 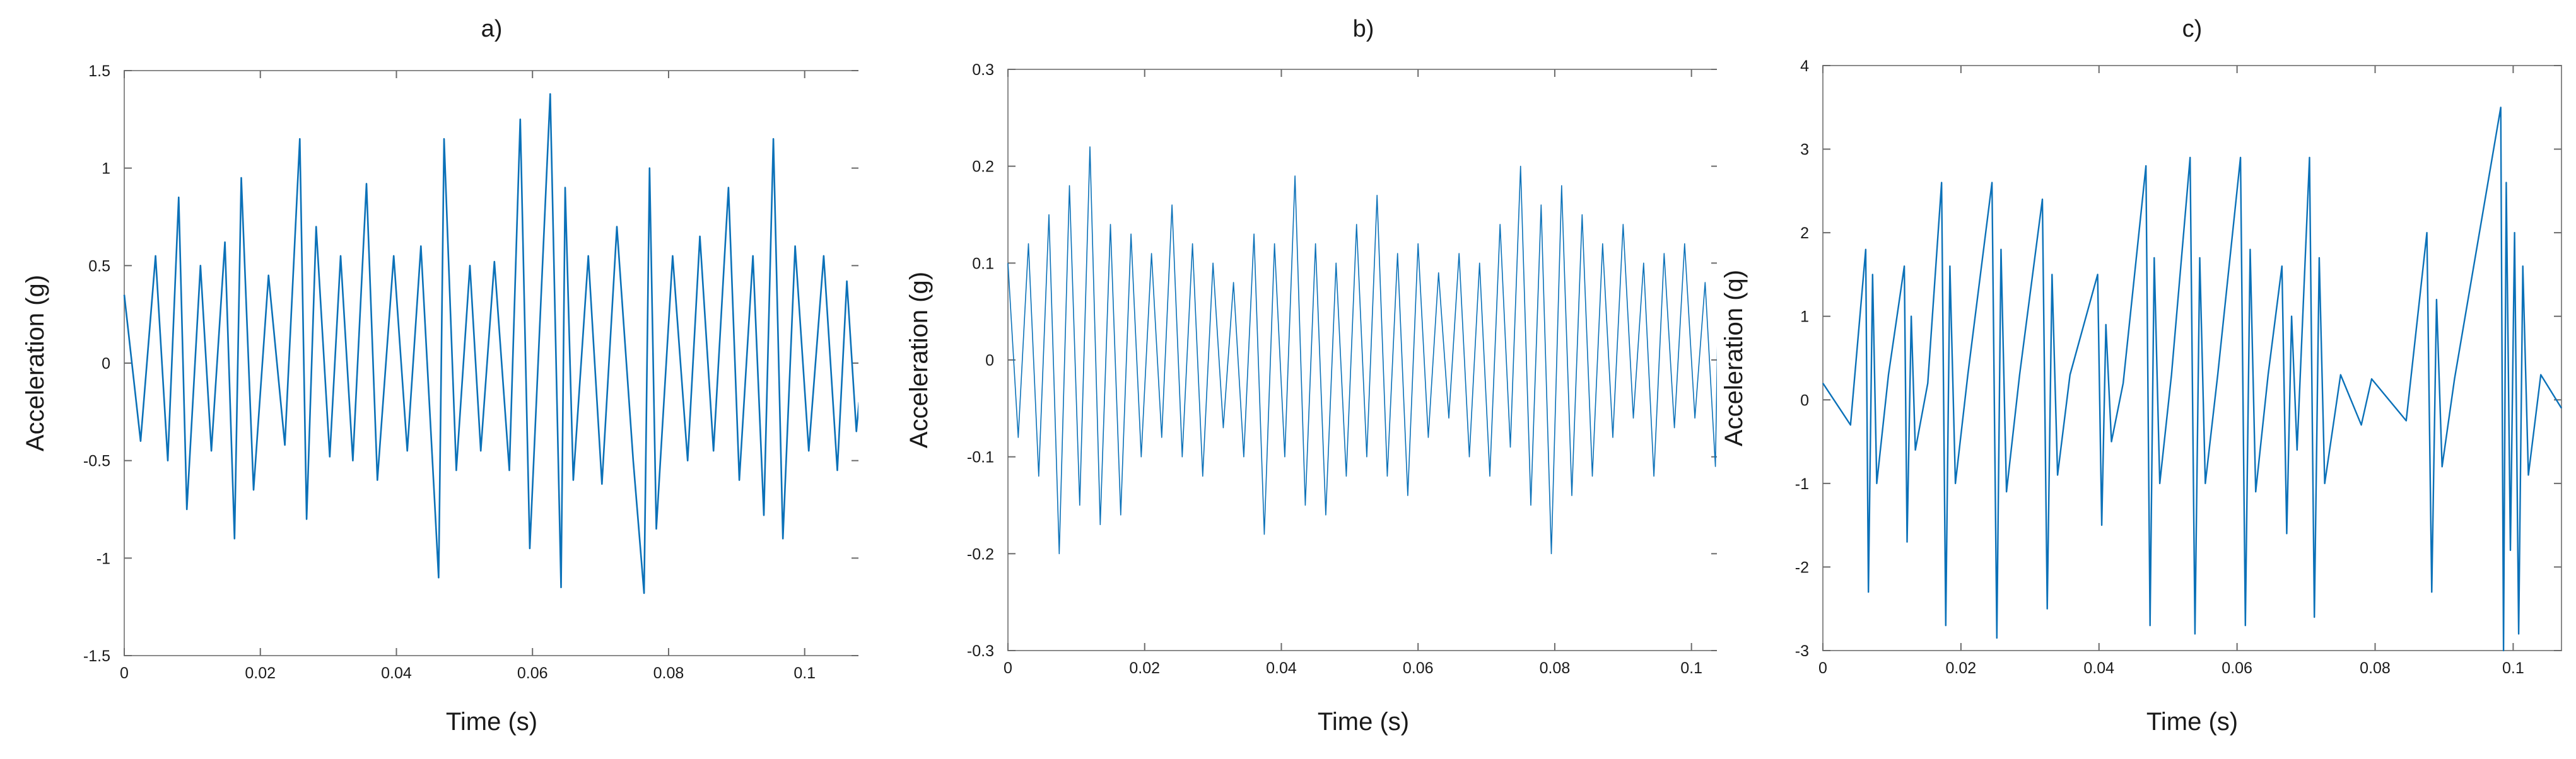 I want to click on chart-b-ytick-label: 0.3, so click(x=983, y=70).